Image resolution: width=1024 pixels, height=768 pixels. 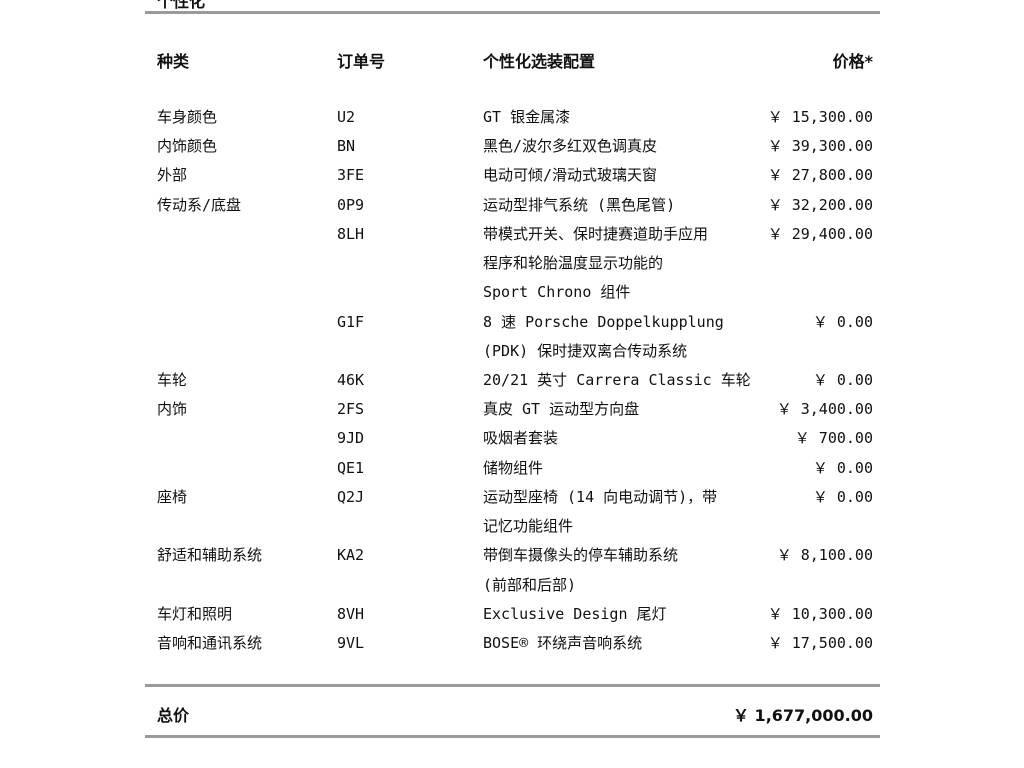 I want to click on category: 车灯和照明, so click(x=195, y=613).